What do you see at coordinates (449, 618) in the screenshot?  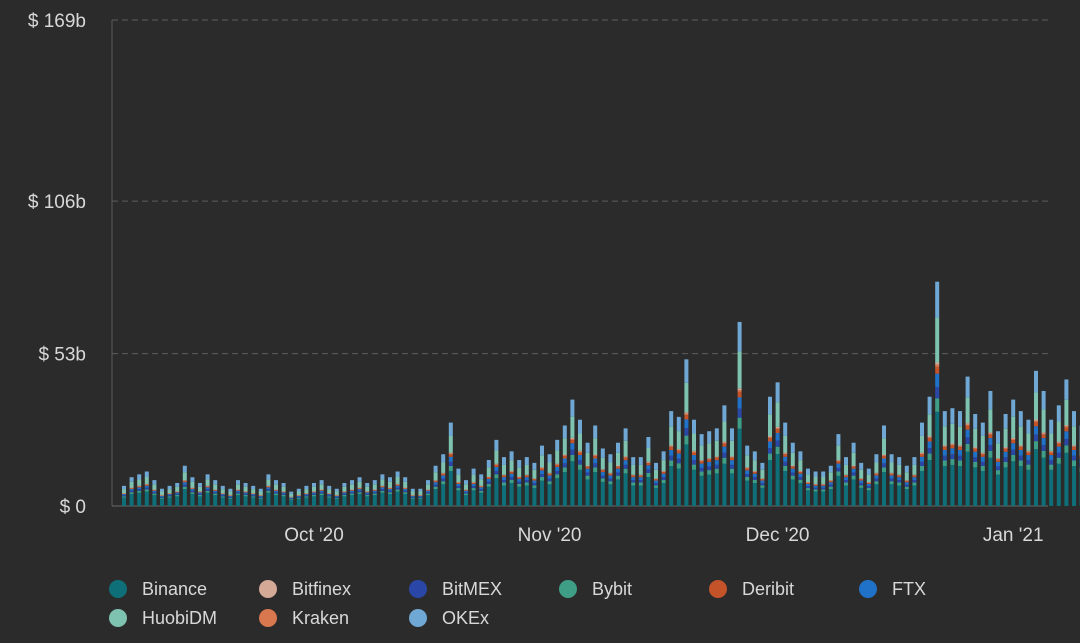 I see `legend-item: OKEx` at bounding box center [449, 618].